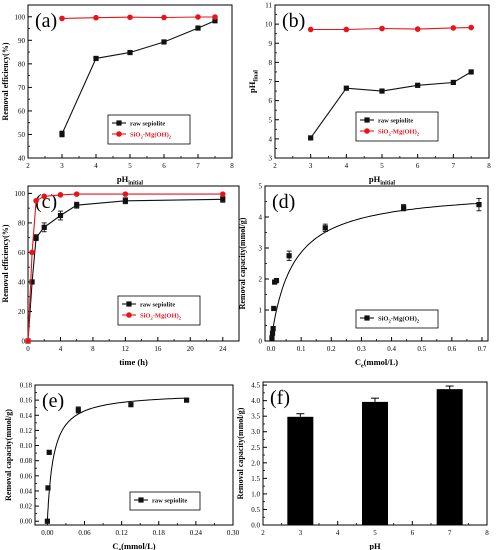  What do you see at coordinates (252, 87) in the screenshot?
I see `y-axis-label-part: pH` at bounding box center [252, 87].